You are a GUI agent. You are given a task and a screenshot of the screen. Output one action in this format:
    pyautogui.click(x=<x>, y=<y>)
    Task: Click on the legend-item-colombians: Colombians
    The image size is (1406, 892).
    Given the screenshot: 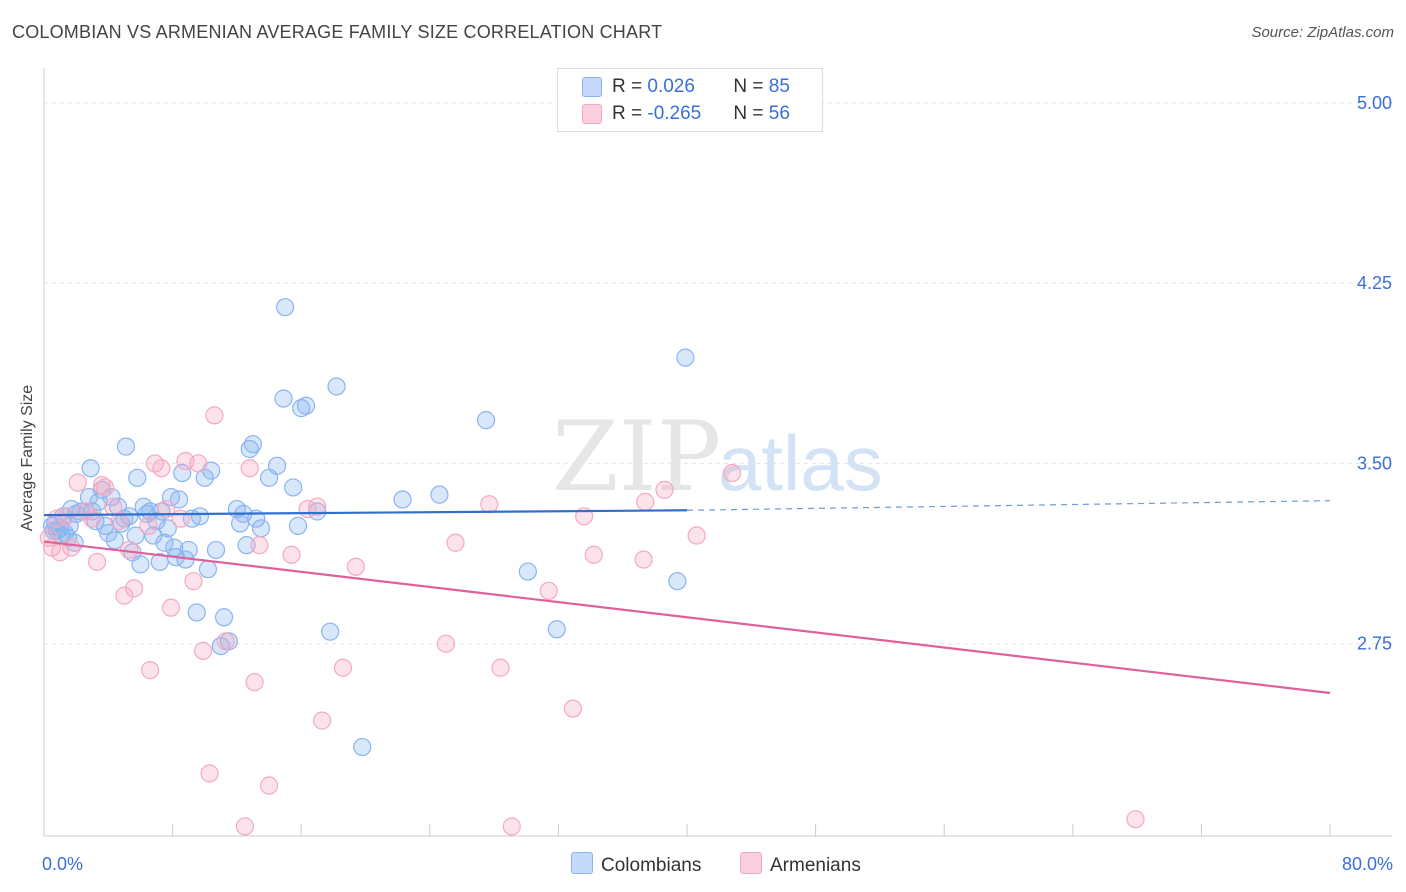 What is the action you would take?
    pyautogui.click(x=636, y=864)
    